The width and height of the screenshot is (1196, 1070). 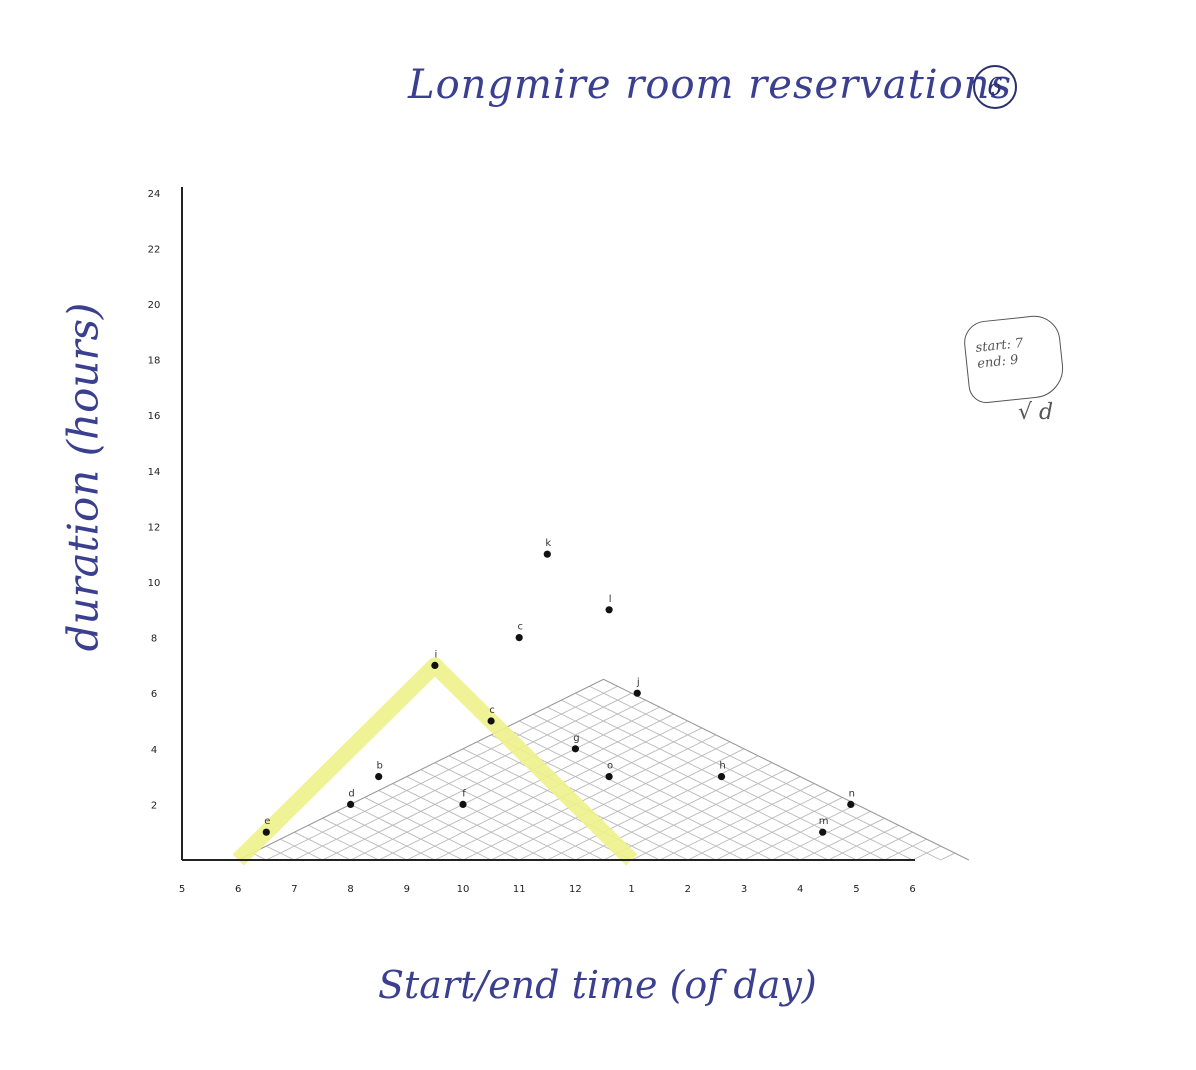 I want to click on y-tick-label: 4, so click(x=154, y=750).